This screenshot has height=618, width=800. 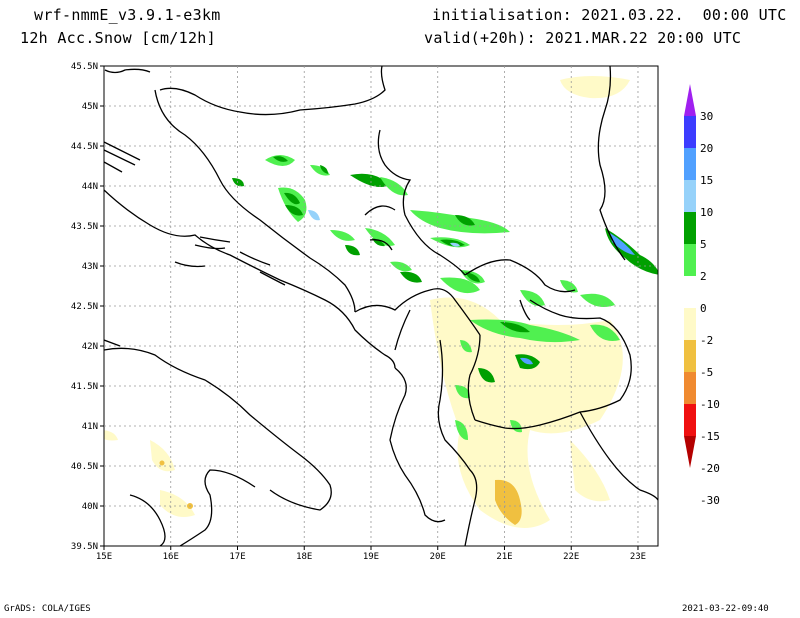 What do you see at coordinates (609, 15) in the screenshot?
I see `init-time: initialisation: 2021.03.22. 00:00 UTC` at bounding box center [609, 15].